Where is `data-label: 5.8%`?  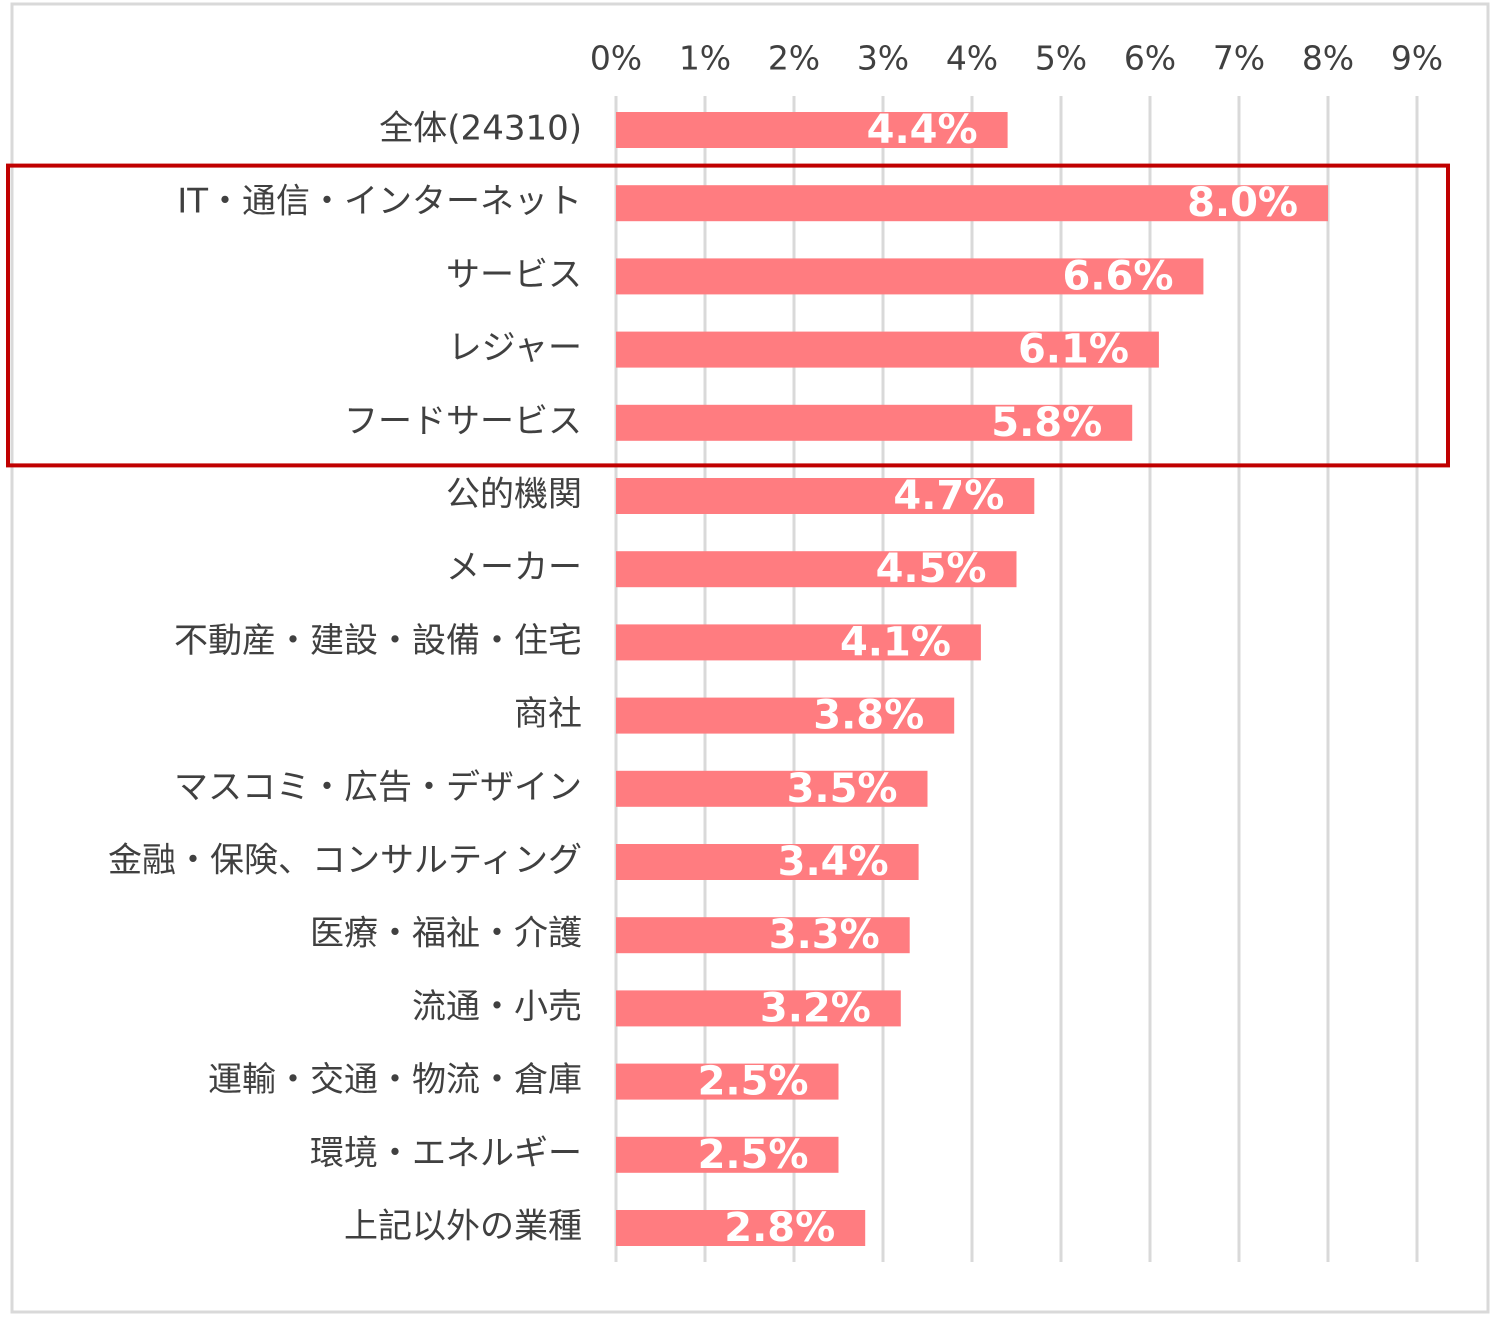 data-label: 5.8% is located at coordinates (1046, 423).